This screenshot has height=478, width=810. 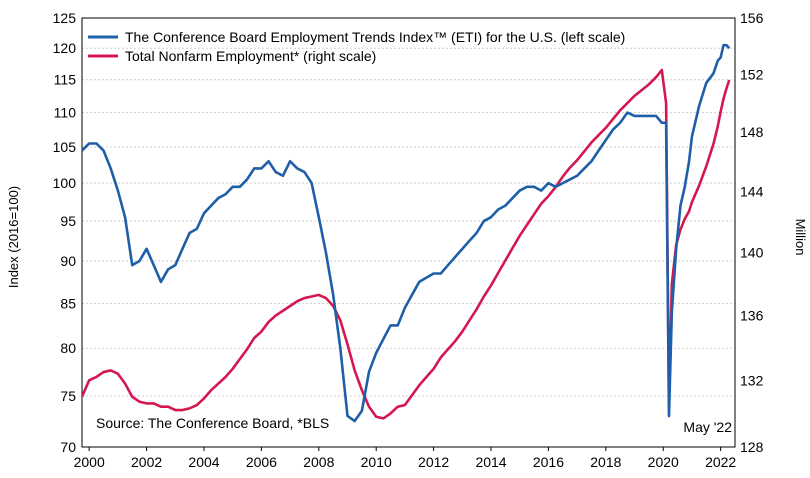 What do you see at coordinates (752, 232) in the screenshot?
I see `right-y-tick-labels: 128 132 136 140 144 148 152 156` at bounding box center [752, 232].